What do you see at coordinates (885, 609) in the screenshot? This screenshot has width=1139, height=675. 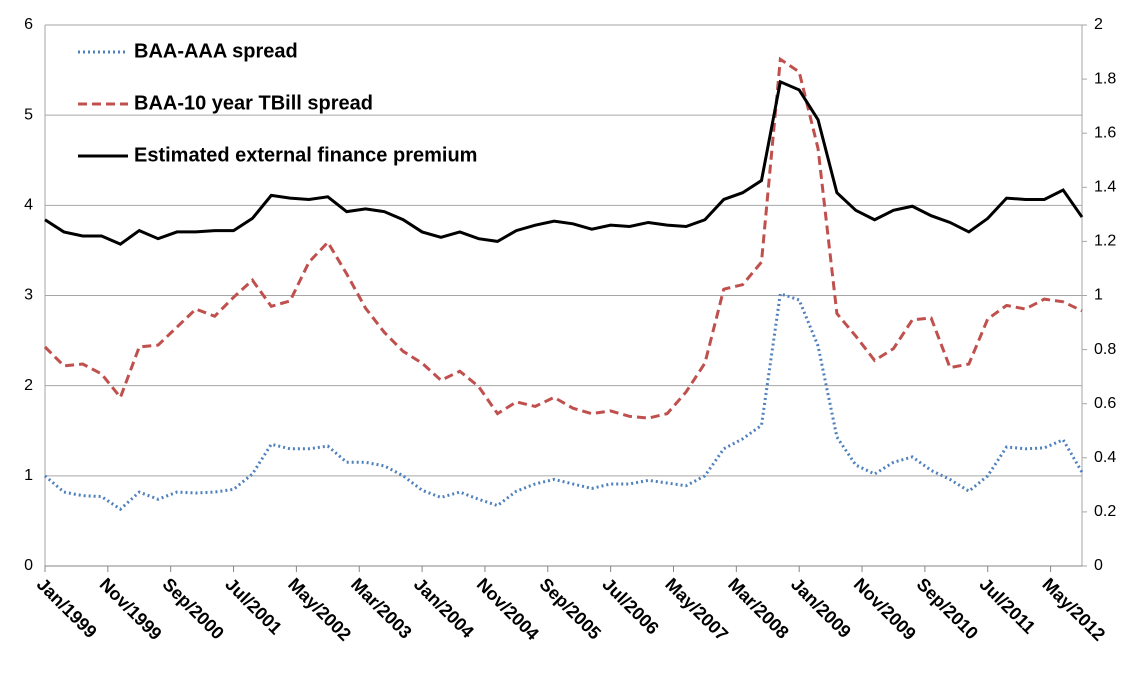 I see `x-tick-label: Nov/2009` at bounding box center [885, 609].